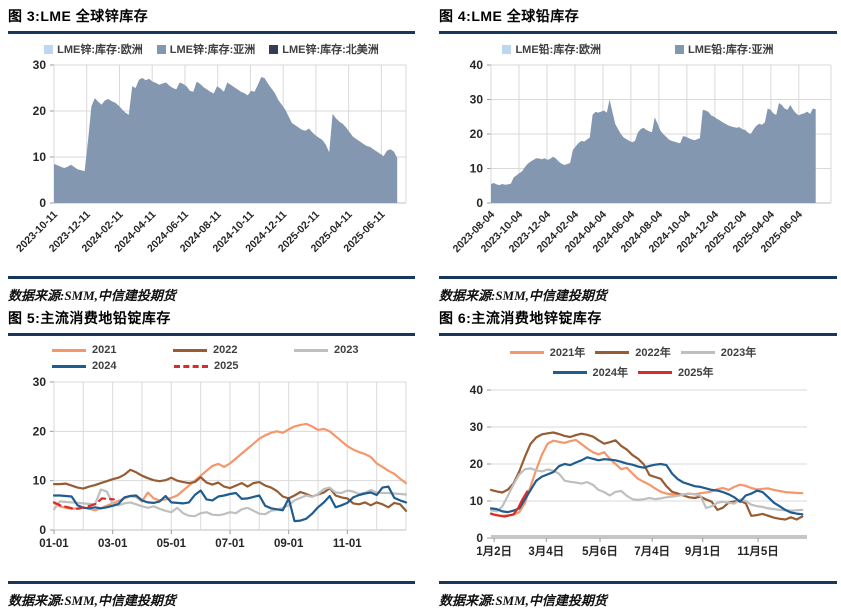 This screenshot has width=841, height=609. What do you see at coordinates (520, 318) in the screenshot?
I see `figure-title: 图 6:主流消费地锌锭库存` at bounding box center [520, 318].